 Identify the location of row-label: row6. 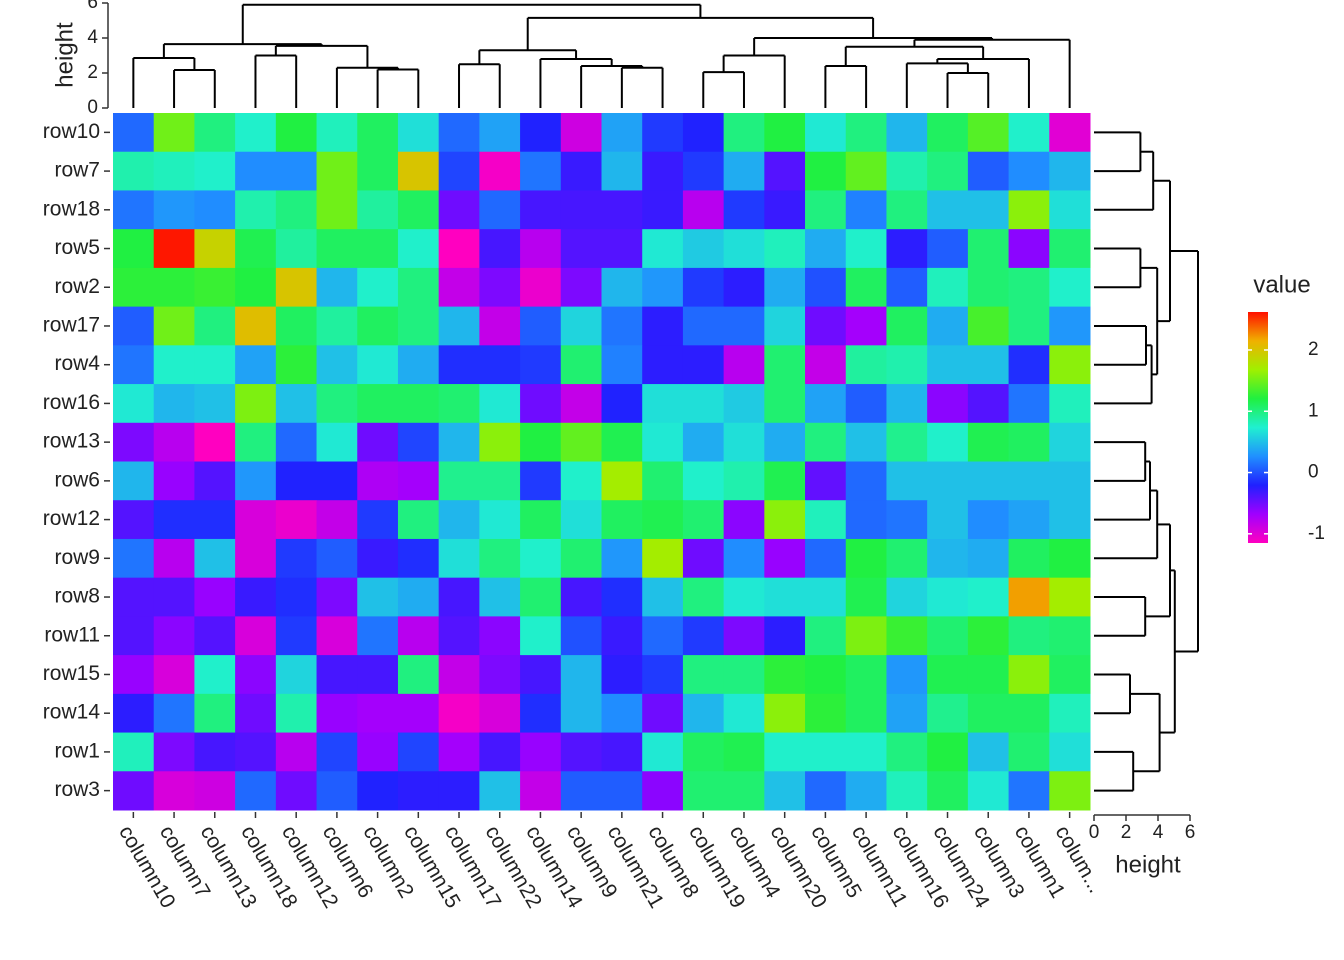
(77, 479).